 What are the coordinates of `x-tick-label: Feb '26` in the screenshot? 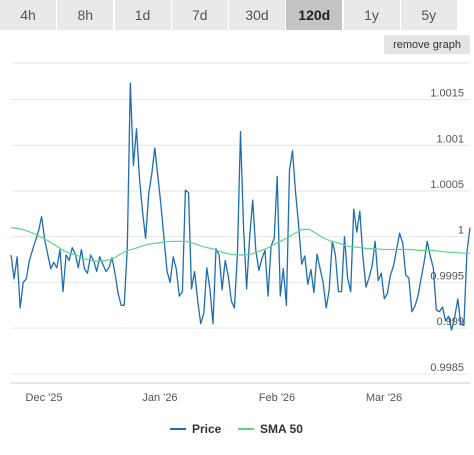 It's located at (277, 398).